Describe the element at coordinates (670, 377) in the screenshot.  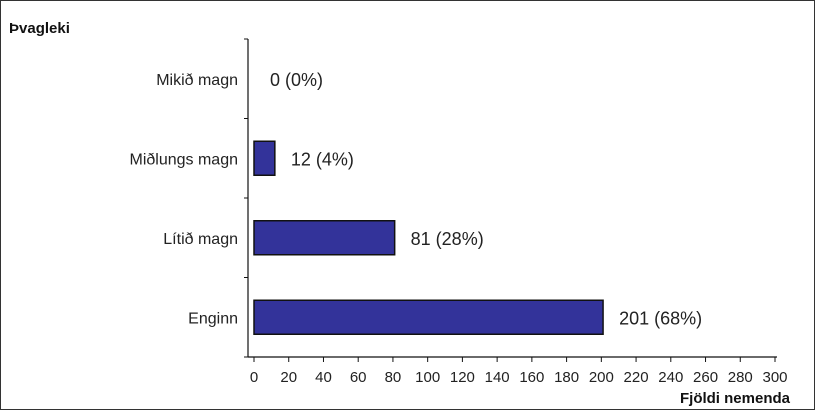
I see `x-tick-label: 240` at that location.